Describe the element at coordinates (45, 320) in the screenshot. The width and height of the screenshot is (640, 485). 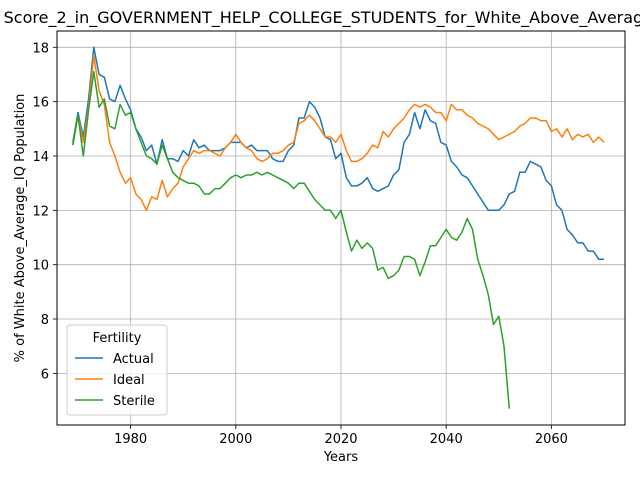
I see `y-tick-label: 8` at that location.